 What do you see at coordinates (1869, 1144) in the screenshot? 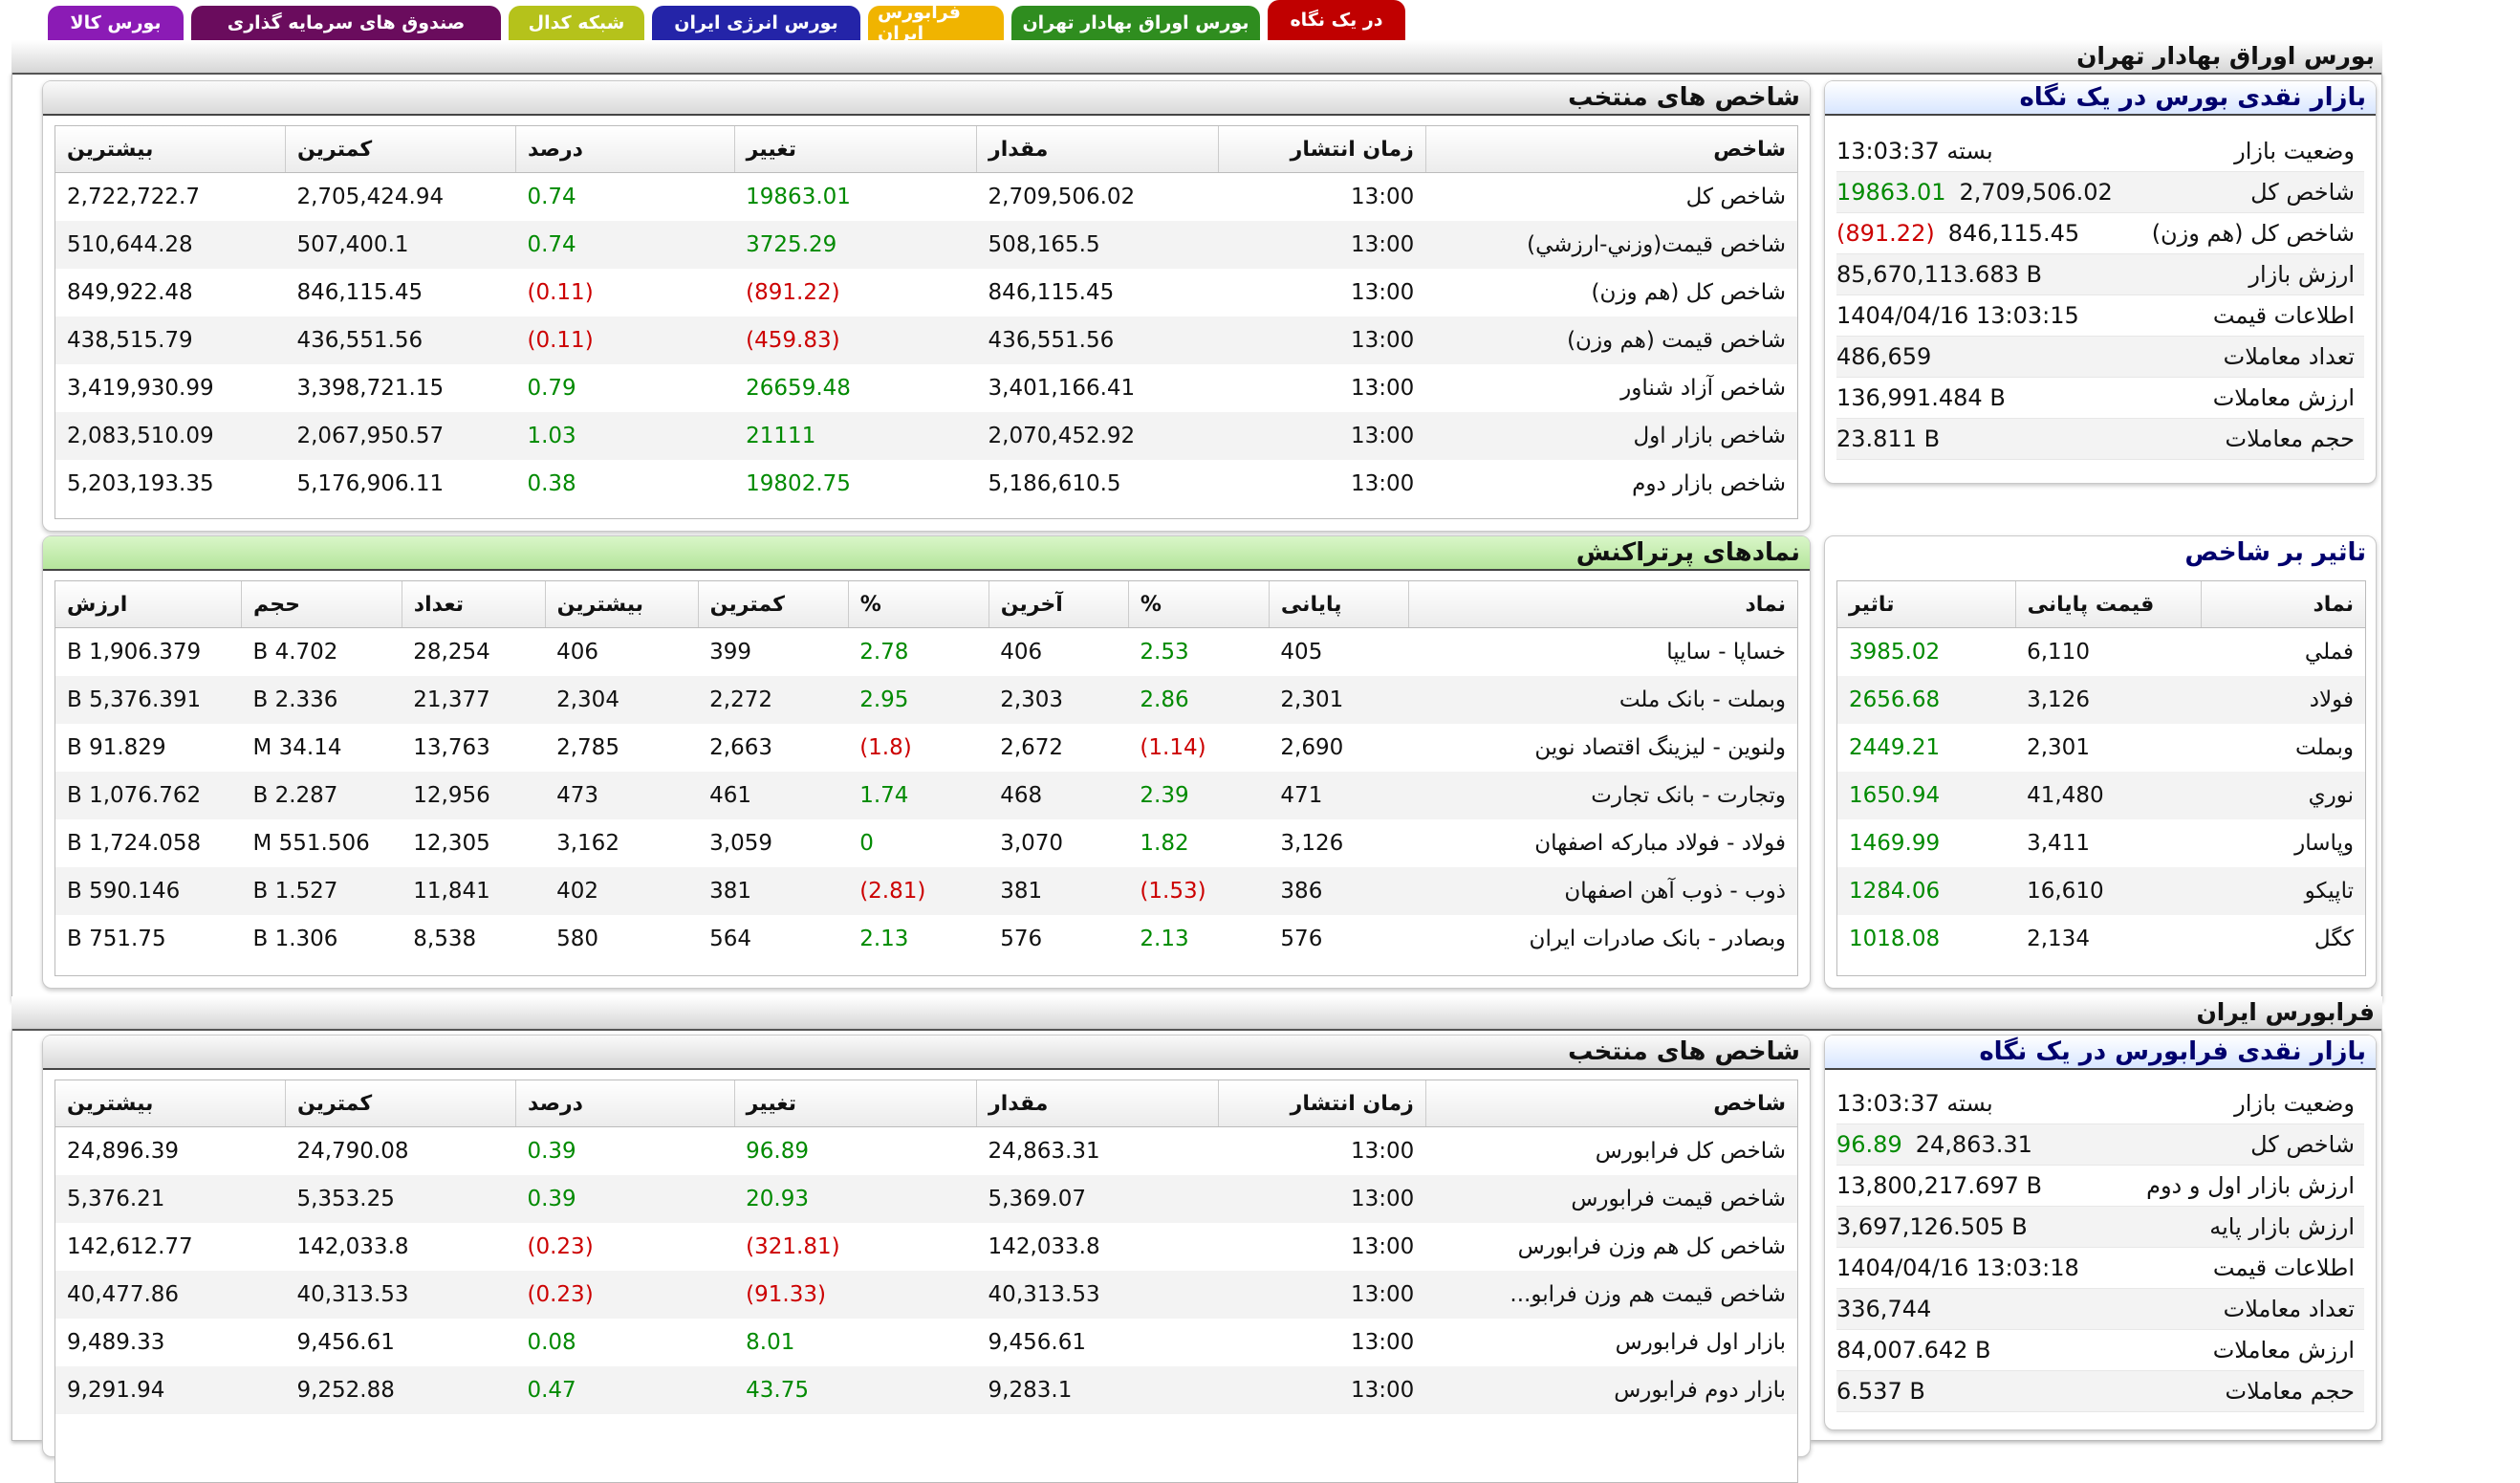
I see `summary-change: 96.89` at bounding box center [1869, 1144].